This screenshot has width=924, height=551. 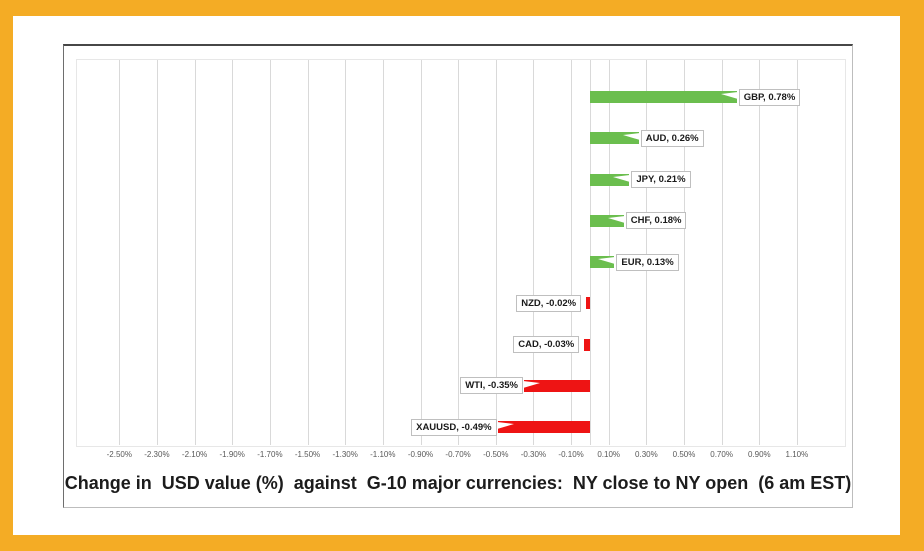 I want to click on x-tick-label: -2.10%, so click(x=194, y=454).